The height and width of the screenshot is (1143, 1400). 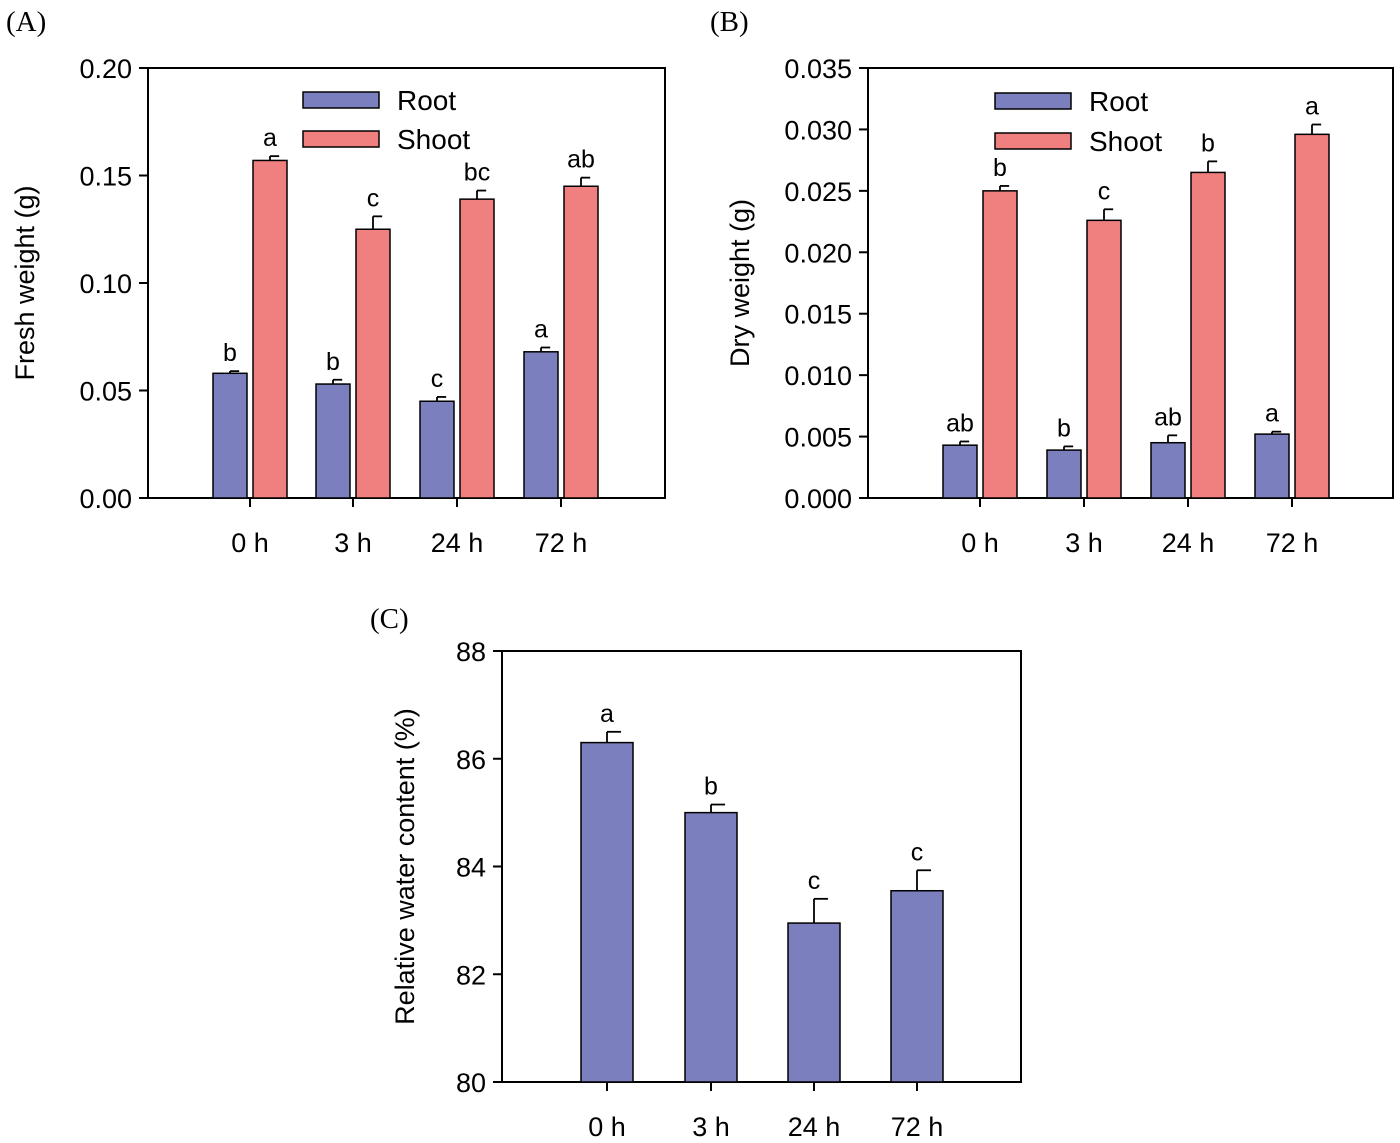 What do you see at coordinates (818, 315) in the screenshot?
I see `y-tick-label: 0.015` at bounding box center [818, 315].